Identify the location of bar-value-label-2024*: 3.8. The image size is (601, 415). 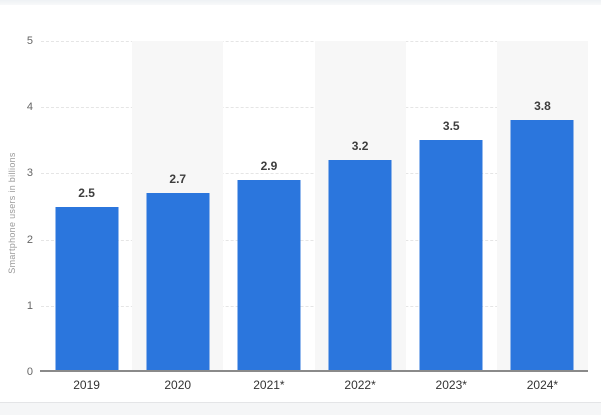
(542, 106).